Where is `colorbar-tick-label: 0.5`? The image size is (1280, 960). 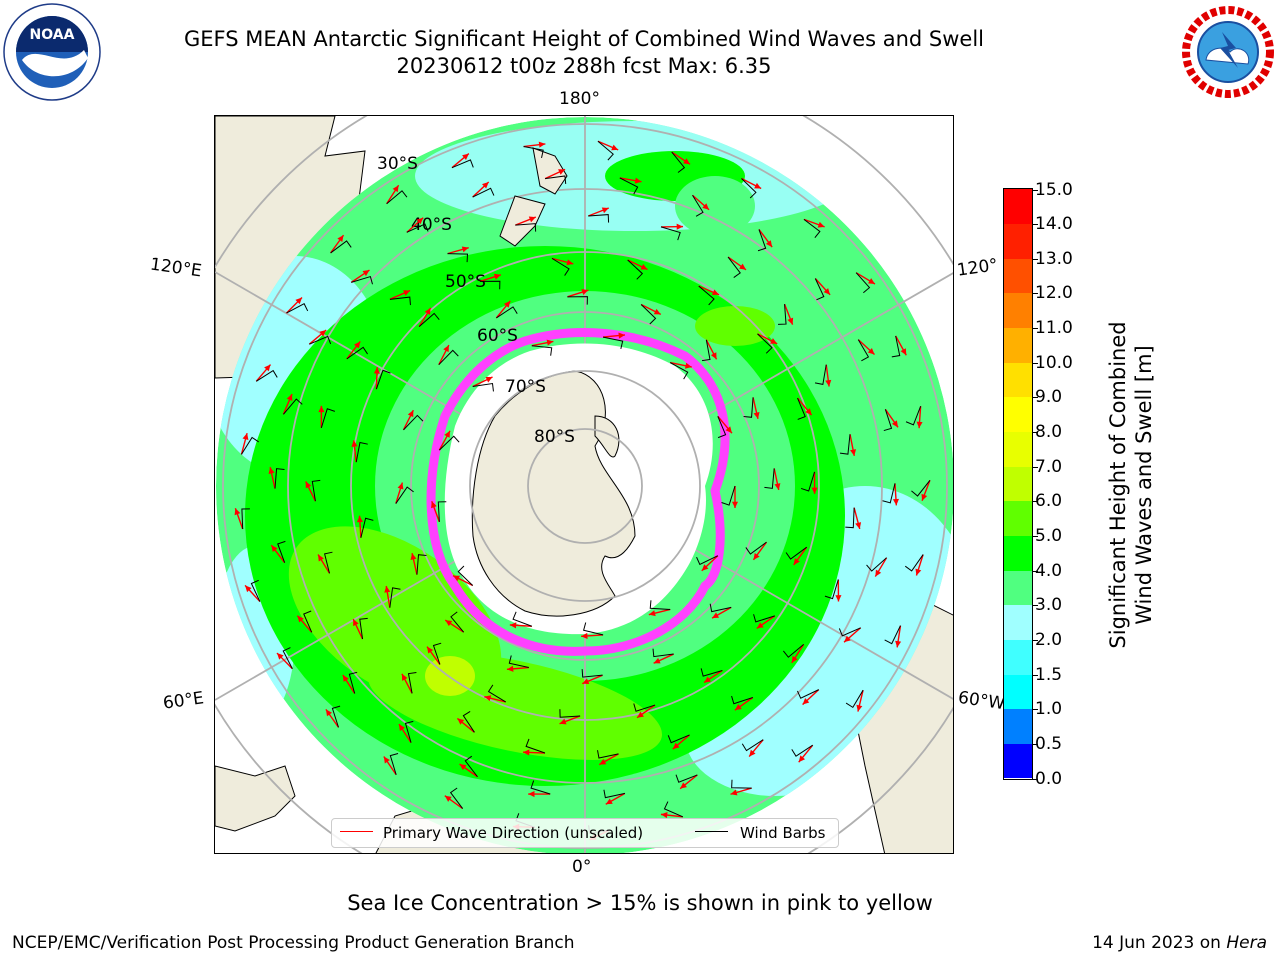 colorbar-tick-label: 0.5 is located at coordinates (1047, 743).